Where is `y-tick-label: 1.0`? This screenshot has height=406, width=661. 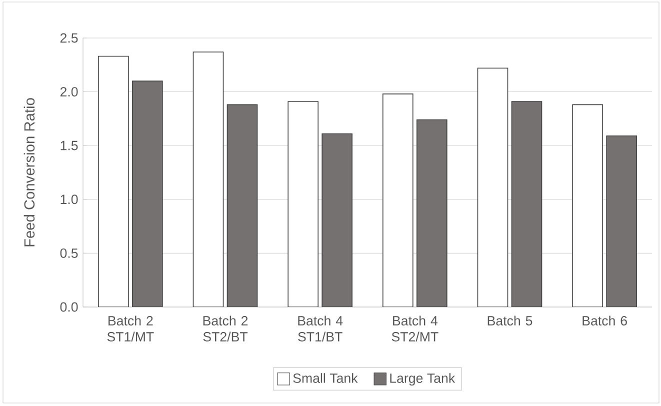
y-tick-label: 1.0 is located at coordinates (69, 199).